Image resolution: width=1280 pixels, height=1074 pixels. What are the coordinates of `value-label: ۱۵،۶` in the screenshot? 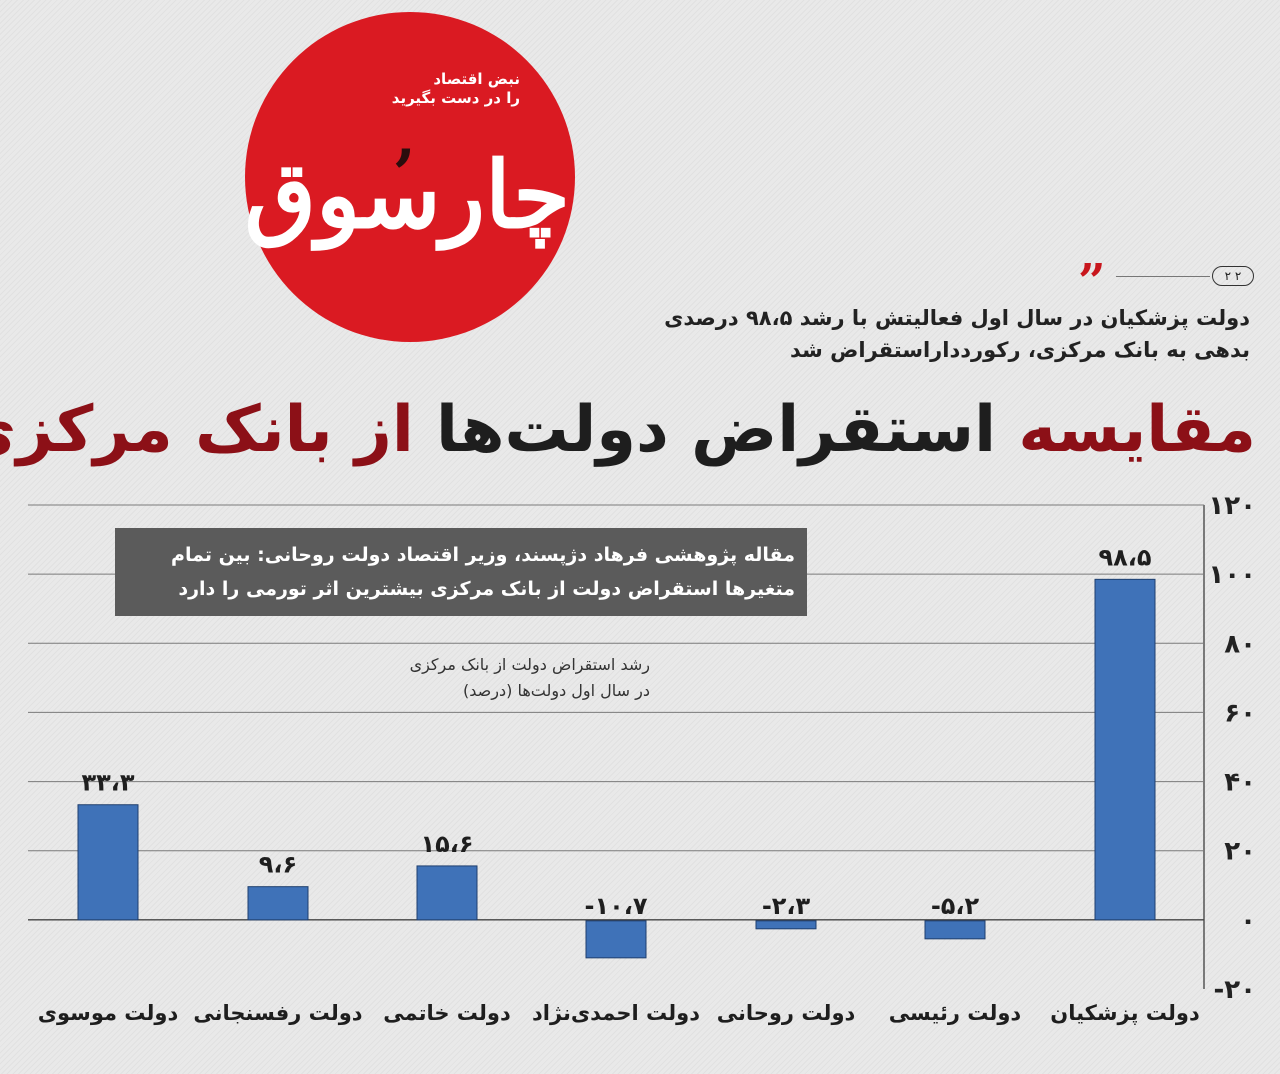 It's located at (446, 844).